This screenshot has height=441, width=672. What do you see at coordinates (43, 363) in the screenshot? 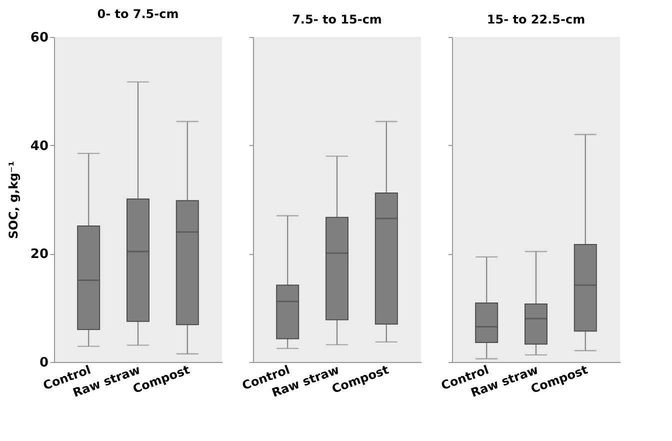
I see `y-tick-label: 0` at bounding box center [43, 363].